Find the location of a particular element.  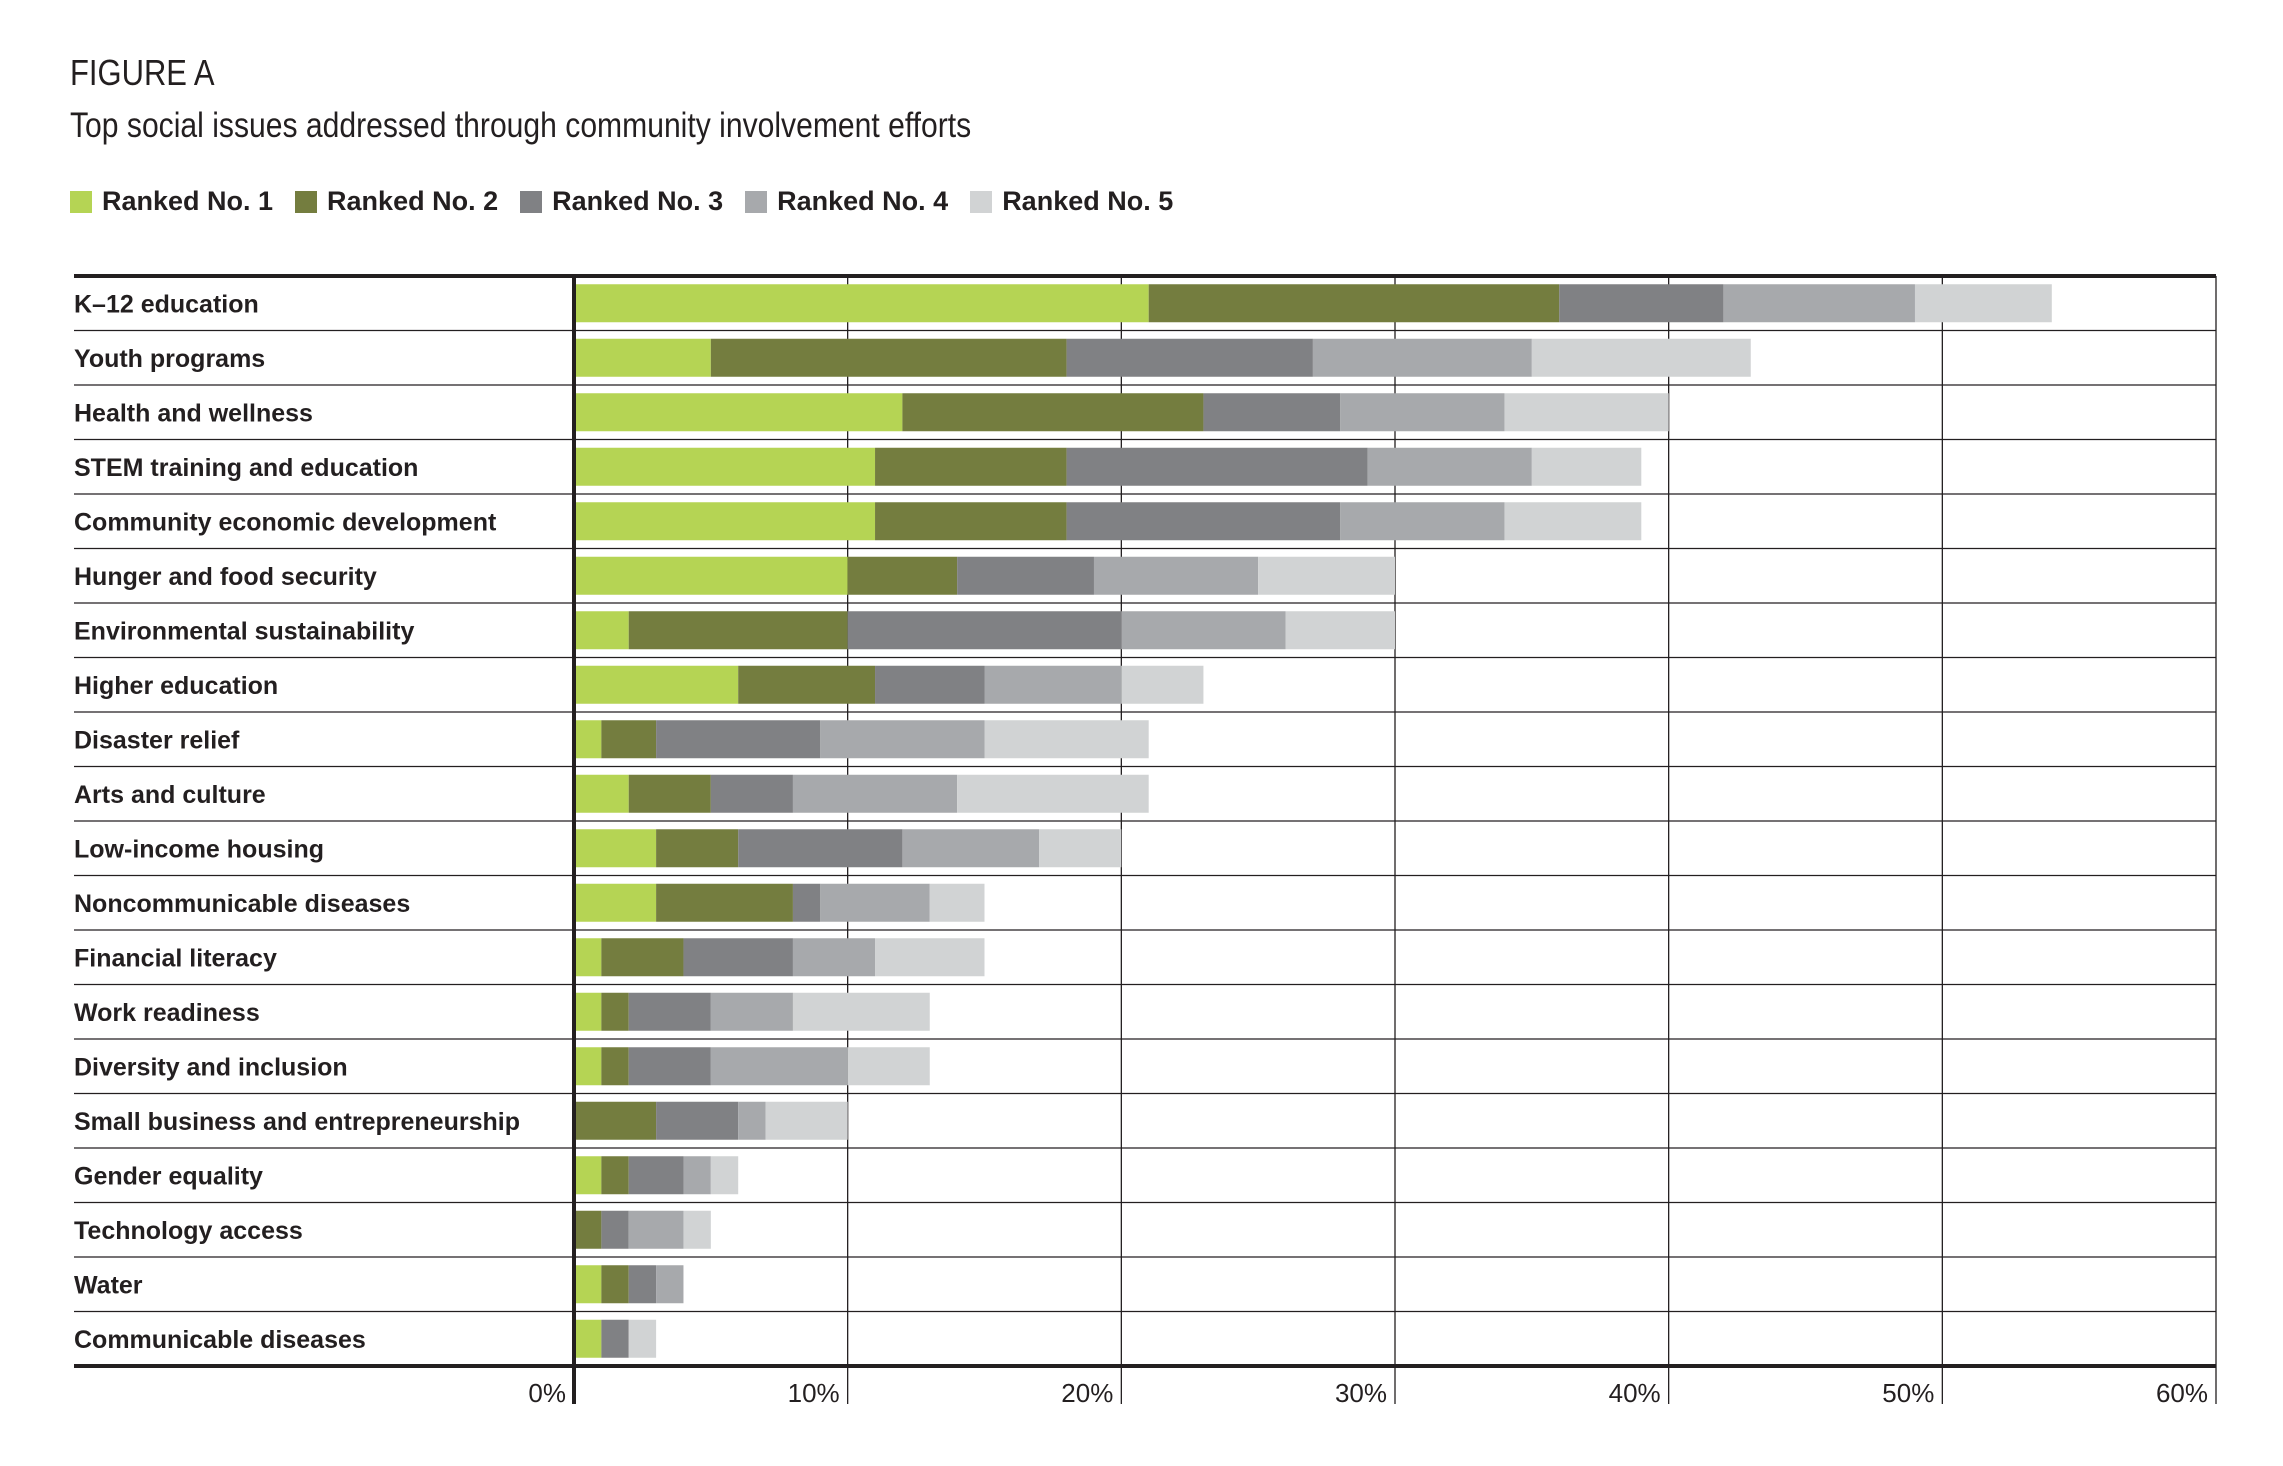

legend-item-rank5: Ranked No. 5 is located at coordinates (1071, 201).